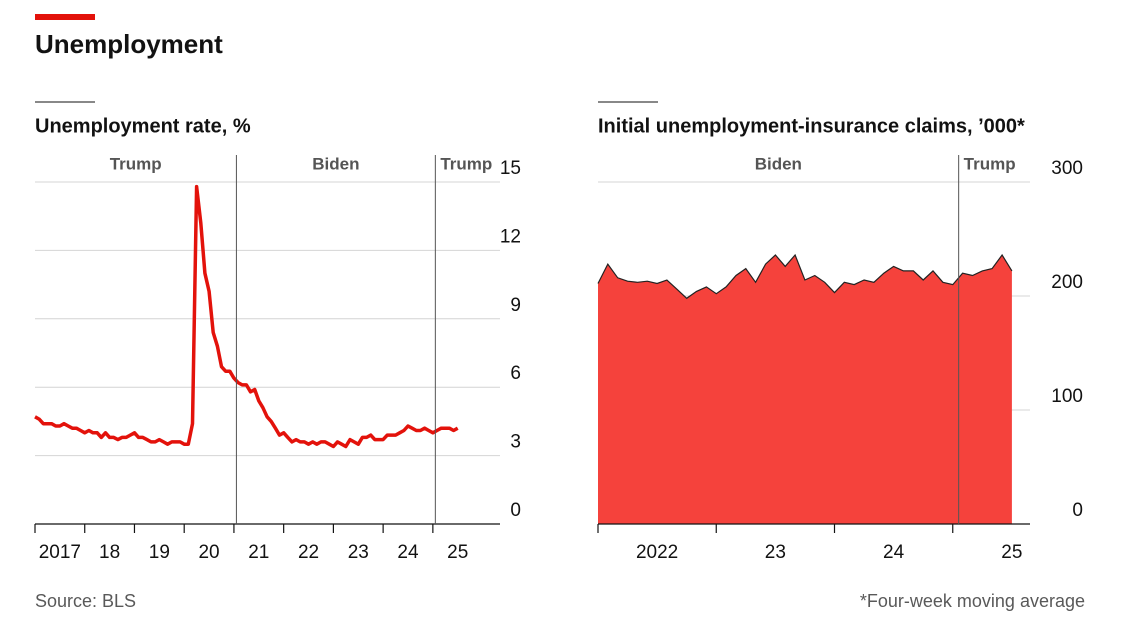 Image resolution: width=1121 pixels, height=642 pixels. Describe the element at coordinates (85, 601) in the screenshot. I see `source: Source: BLS` at that location.